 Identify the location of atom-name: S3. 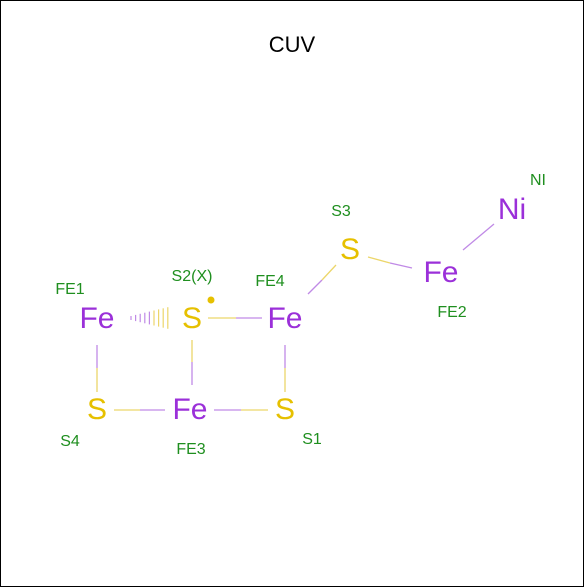
(341, 211).